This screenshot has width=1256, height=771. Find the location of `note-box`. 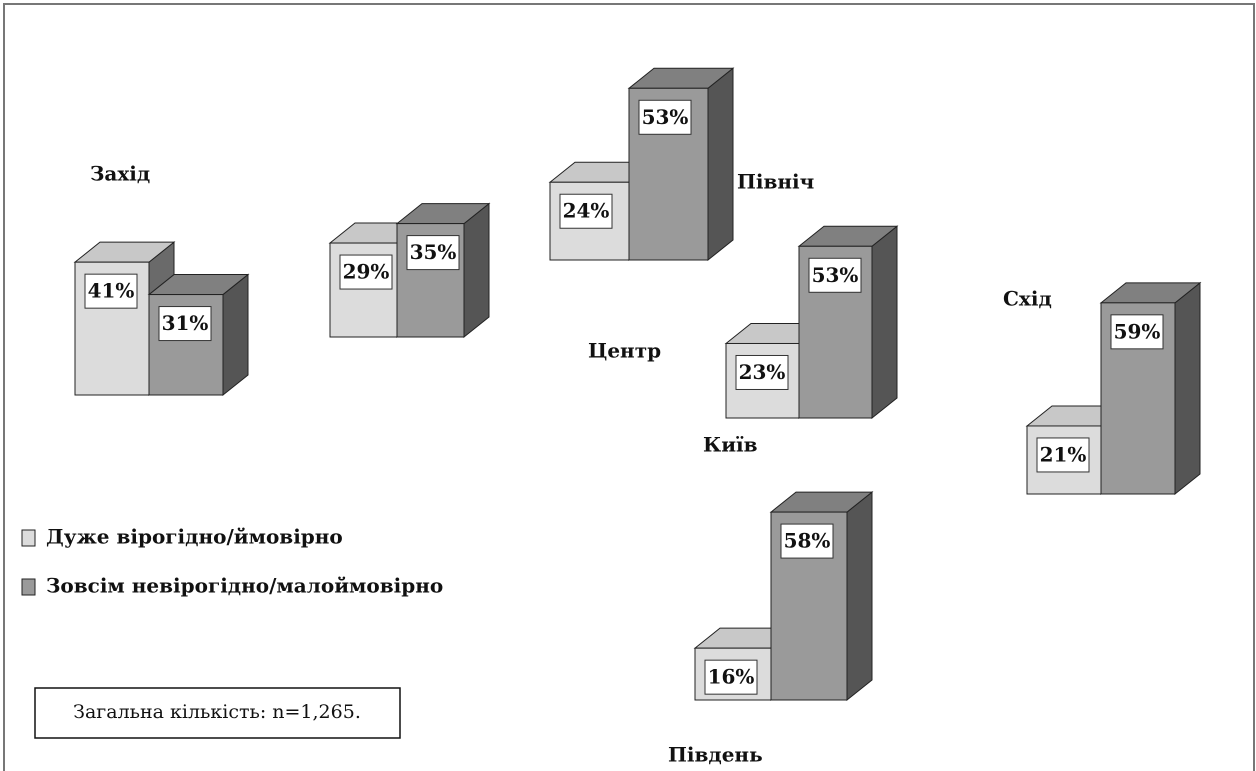

note-box is located at coordinates (217, 713).